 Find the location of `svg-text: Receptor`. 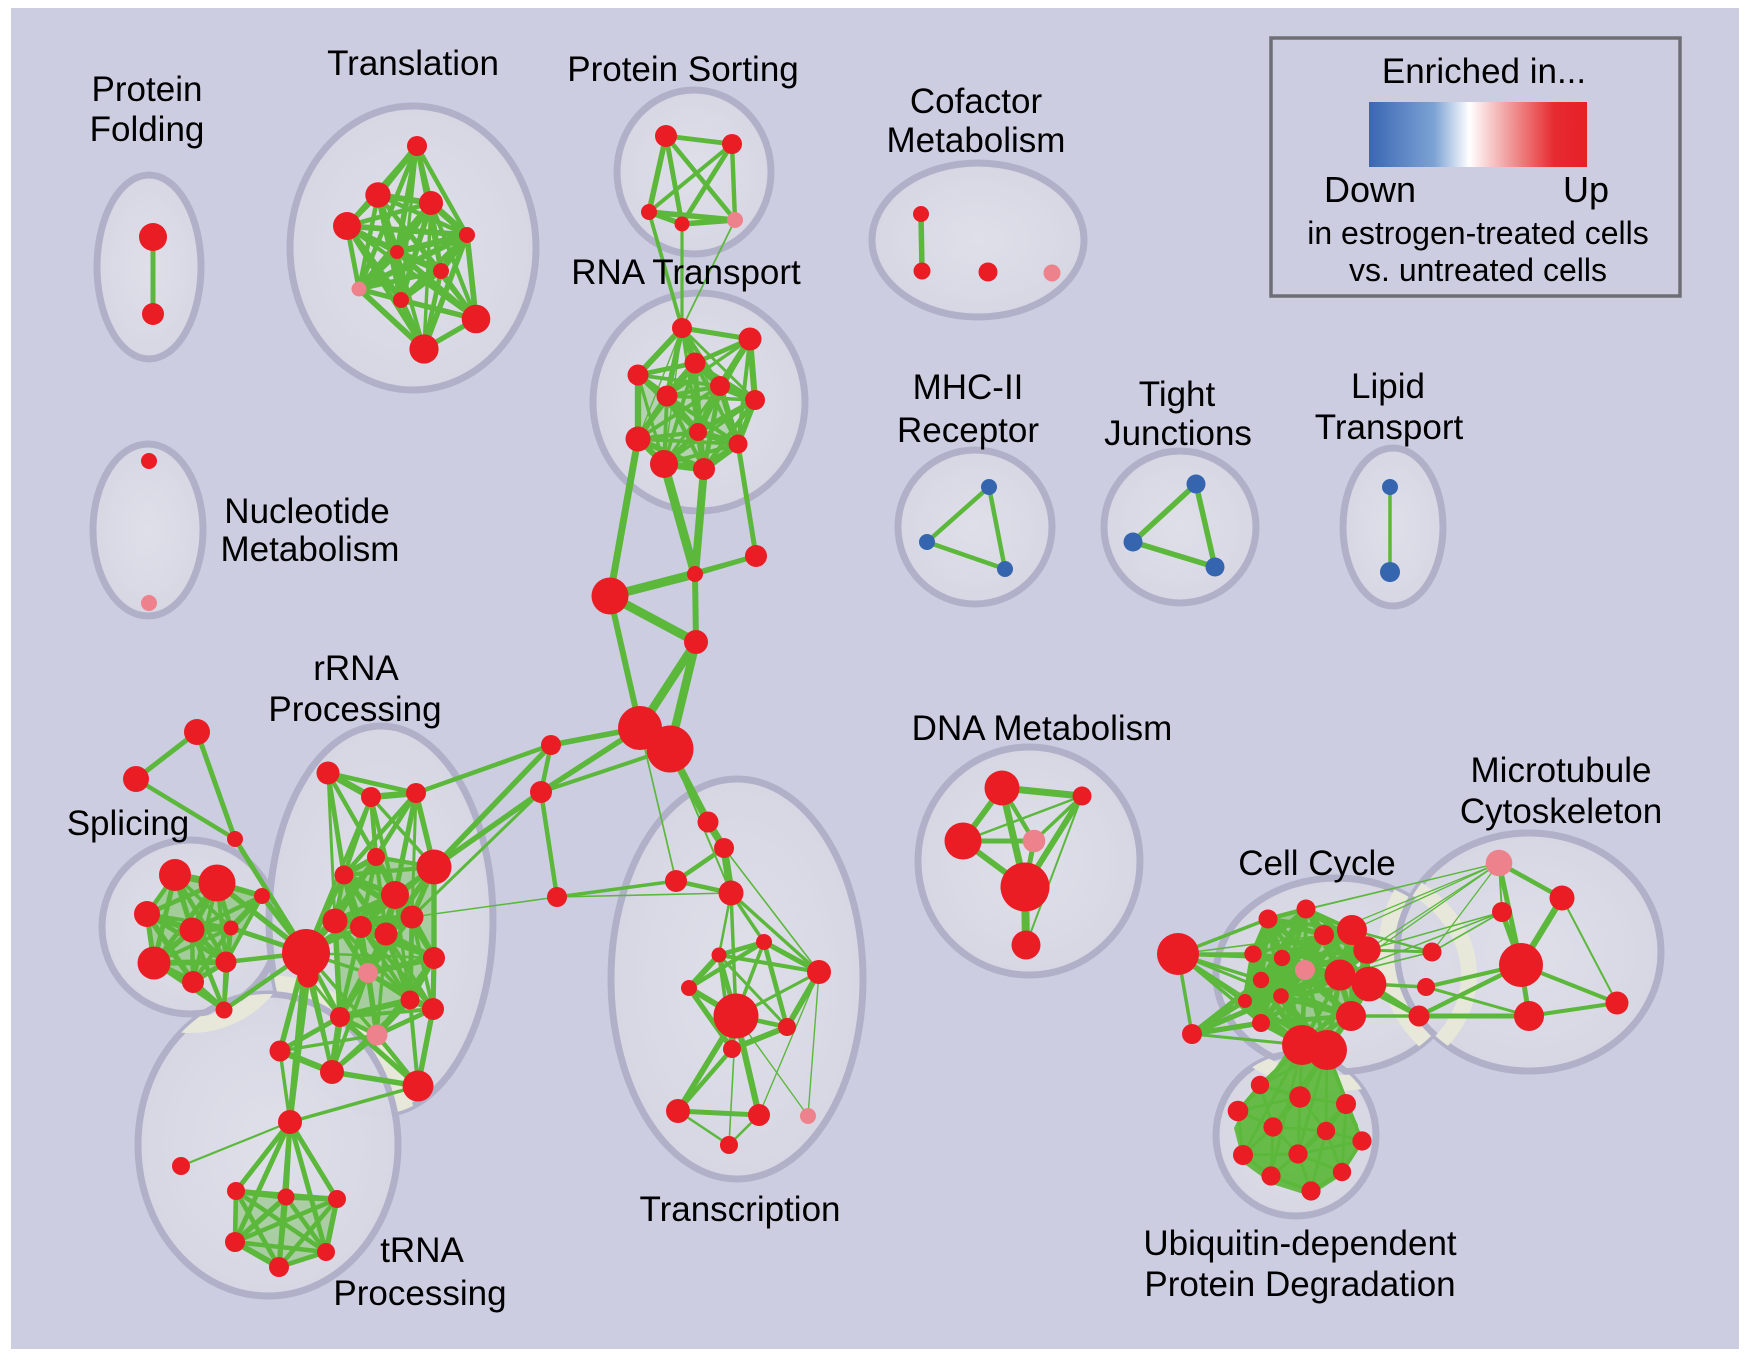

svg-text: Receptor is located at coordinates (968, 430).